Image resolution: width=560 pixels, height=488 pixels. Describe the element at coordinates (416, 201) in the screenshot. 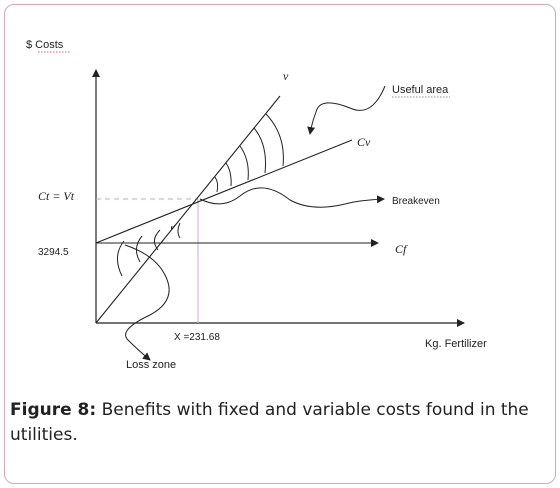

I see `breakeven-label: Breakeven` at that location.